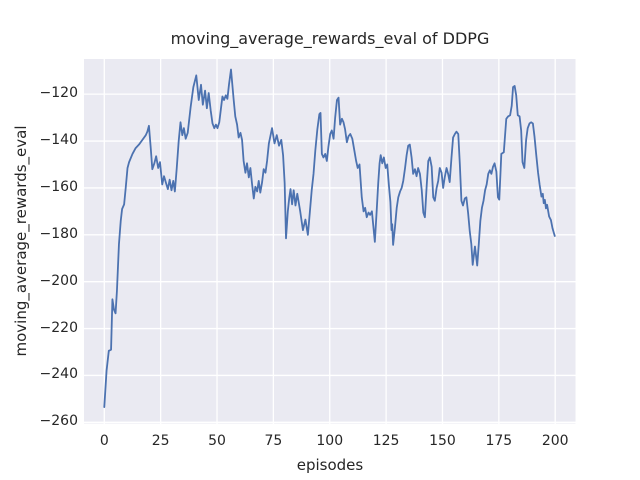 This screenshot has height=480, width=640. What do you see at coordinates (58, 421) in the screenshot?
I see `y-tick-label: −260` at bounding box center [58, 421].